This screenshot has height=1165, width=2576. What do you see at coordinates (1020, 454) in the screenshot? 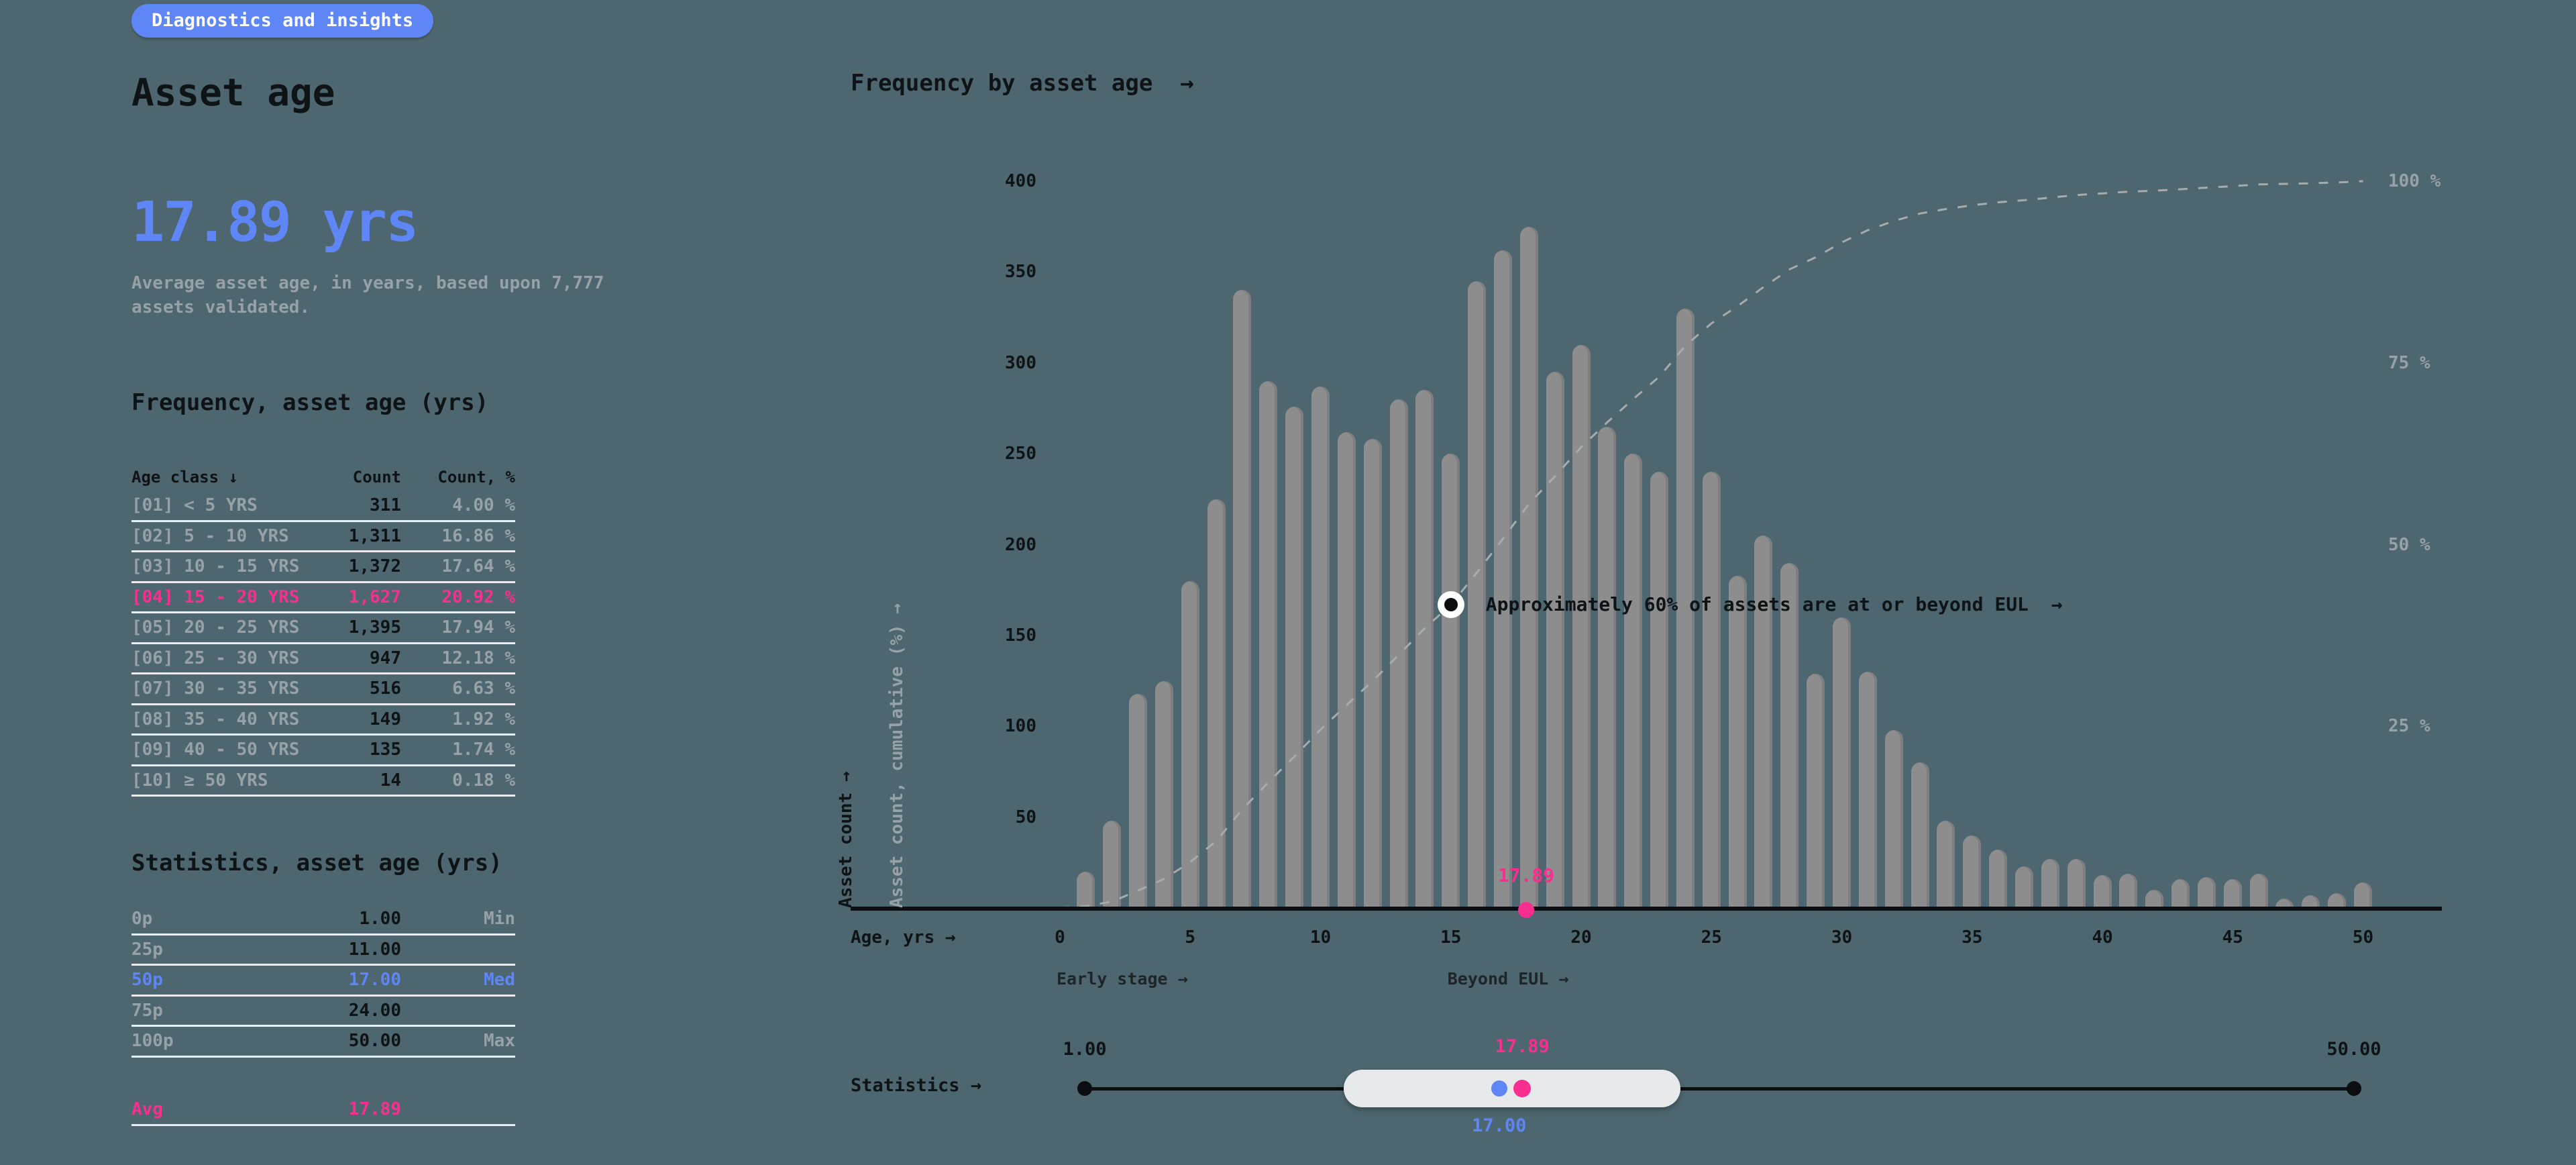
I see `y-tick-label: 250` at bounding box center [1020, 454].